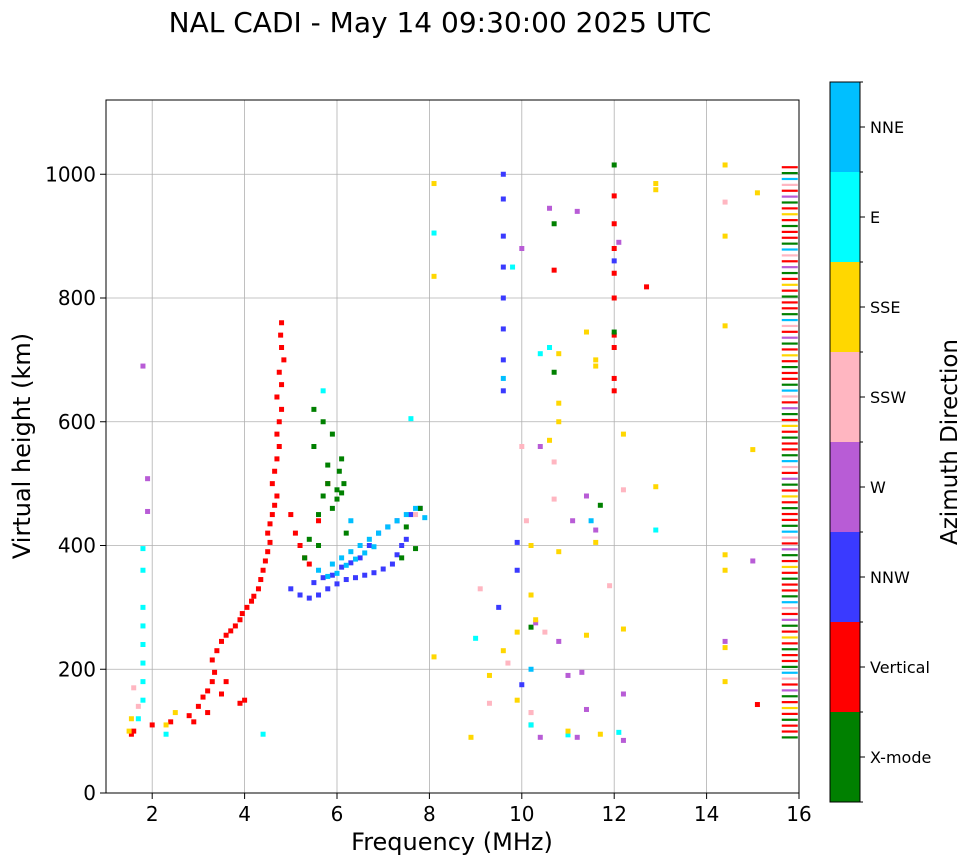 The width and height of the screenshot is (972, 865). Describe the element at coordinates (337, 814) in the screenshot. I see `x-tick-label: 6` at that location.